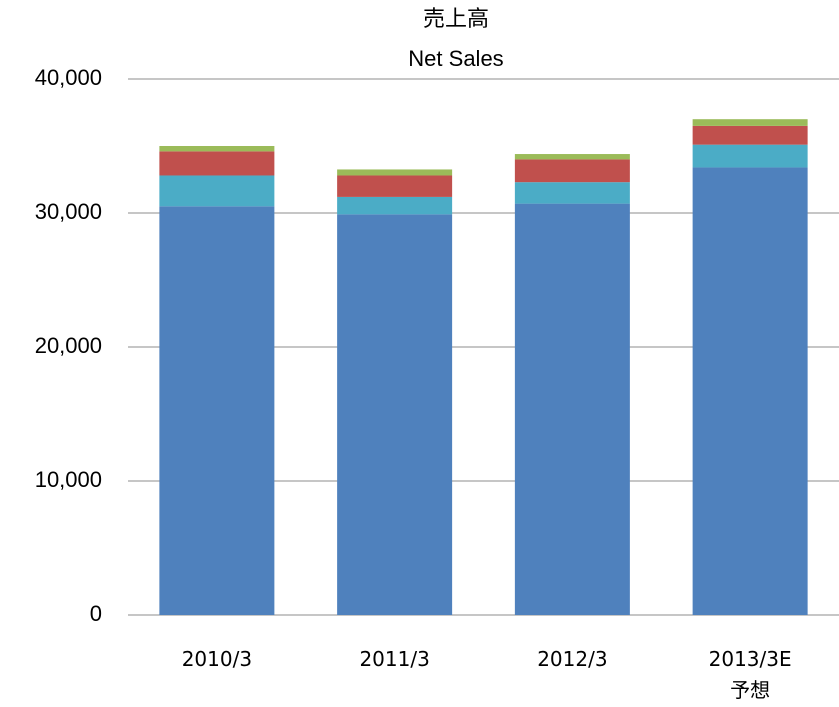  What do you see at coordinates (750, 674) in the screenshot?
I see `x-tick-label: 2013/3E 予想` at bounding box center [750, 674].